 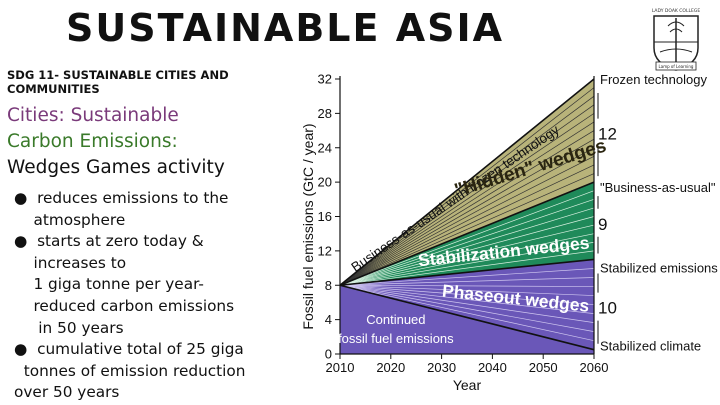 What do you see at coordinates (676, 39) in the screenshot?
I see `college-logo-icon: LADY DOAK COLLEGE Lamp of Learning` at bounding box center [676, 39].